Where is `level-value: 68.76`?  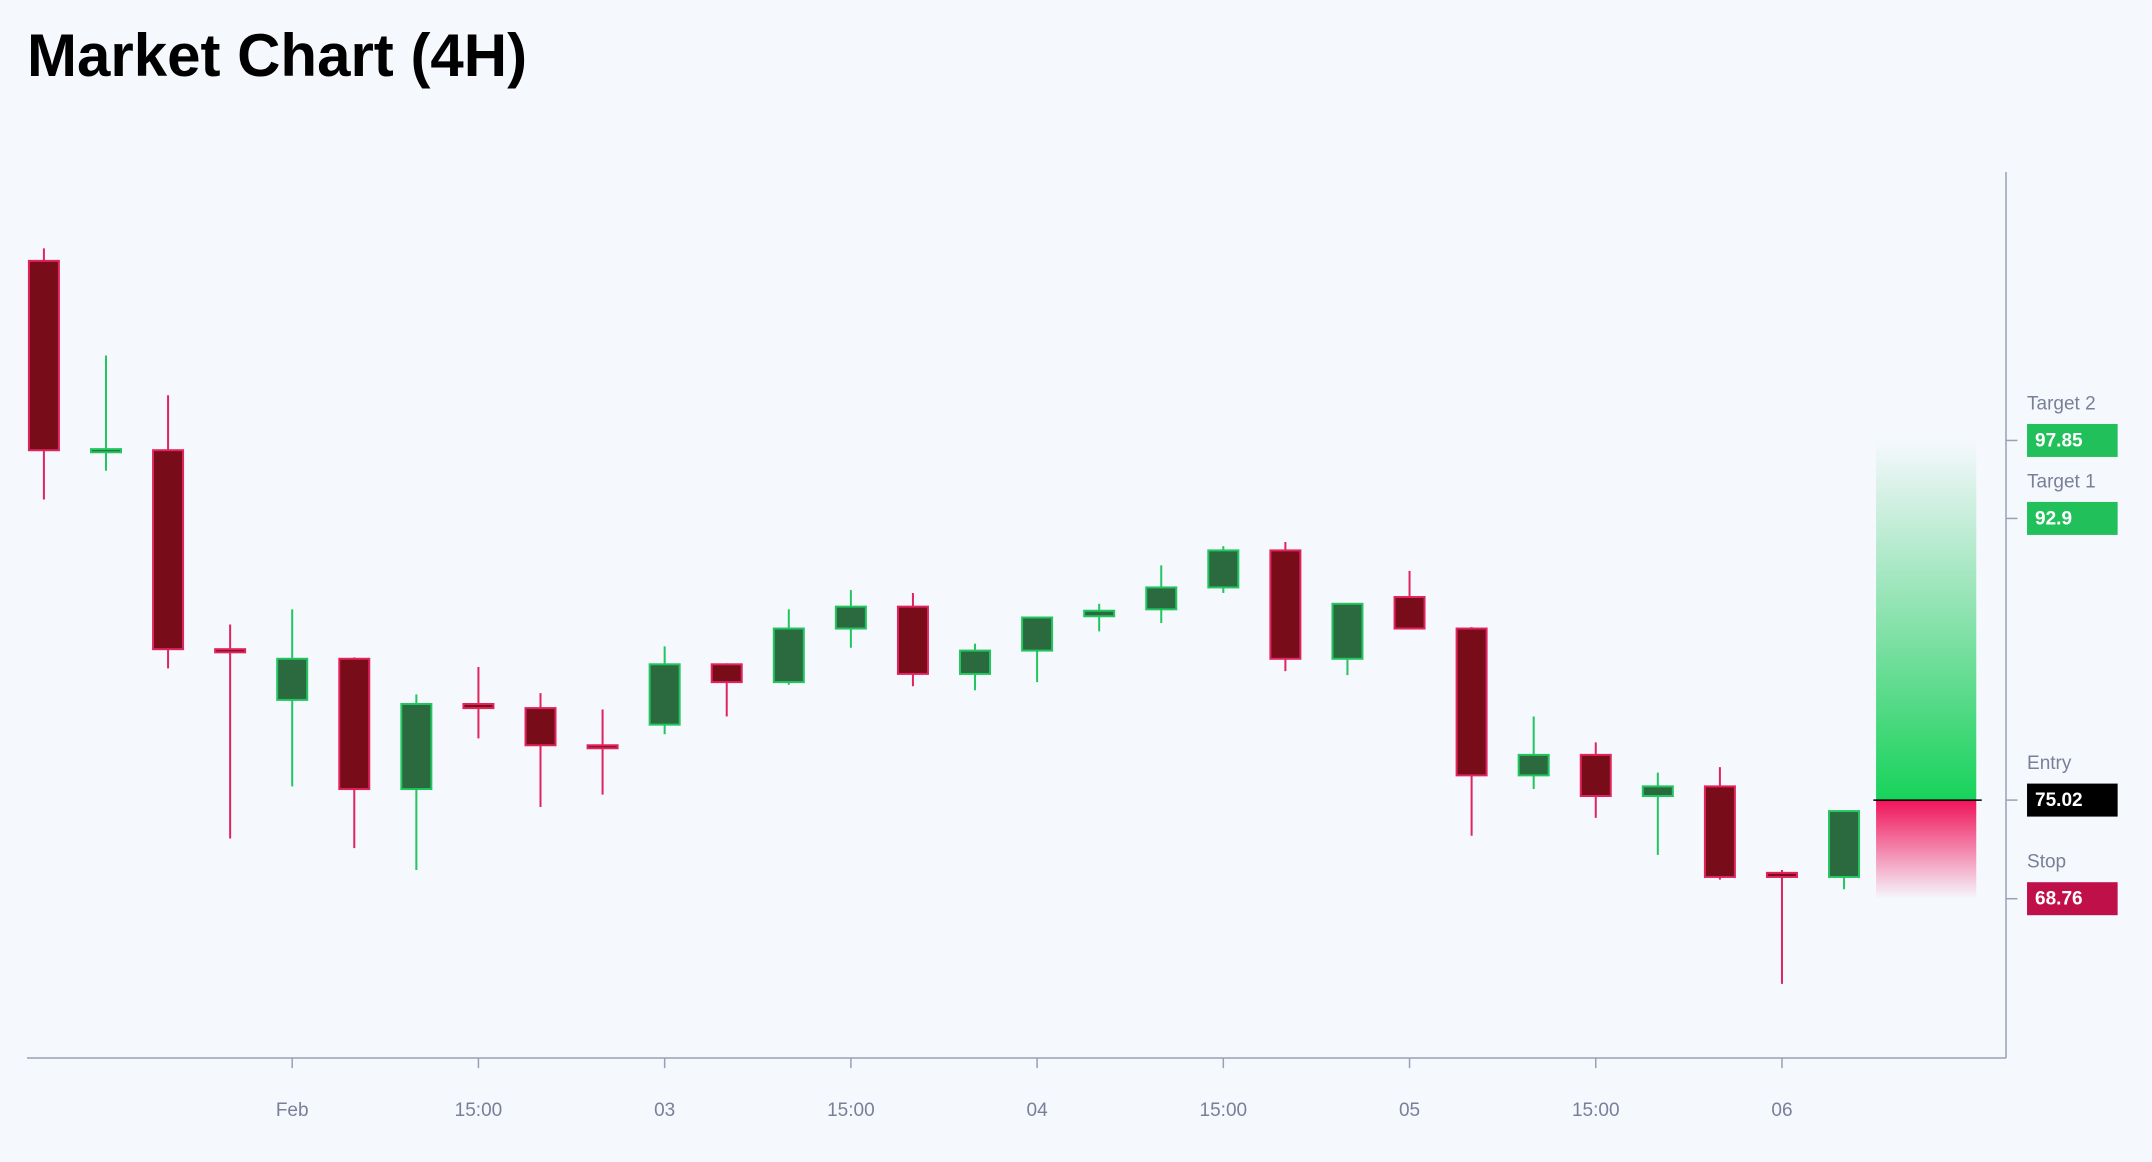 level-value: 68.76 is located at coordinates (2059, 899).